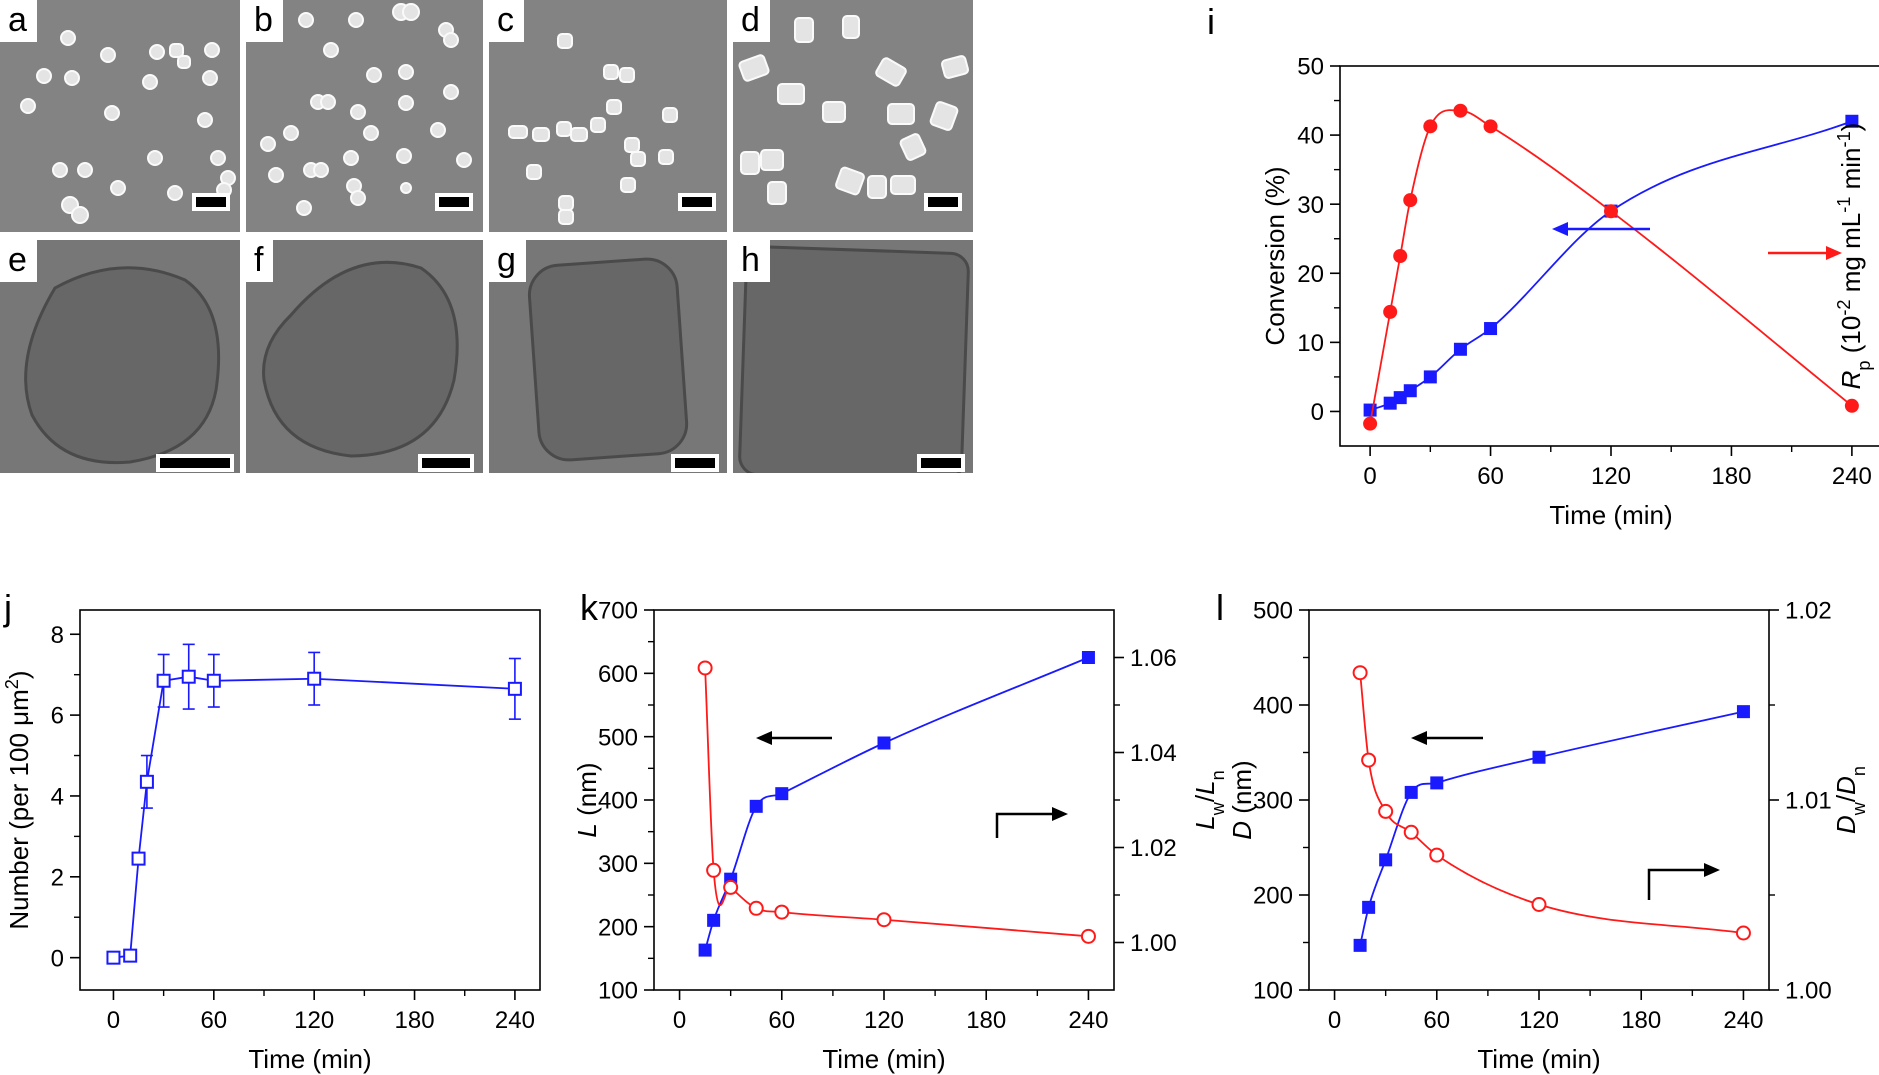  What do you see at coordinates (1273, 611) in the screenshot?
I see `y-tick-label-left-l-4: 500` at bounding box center [1273, 611].